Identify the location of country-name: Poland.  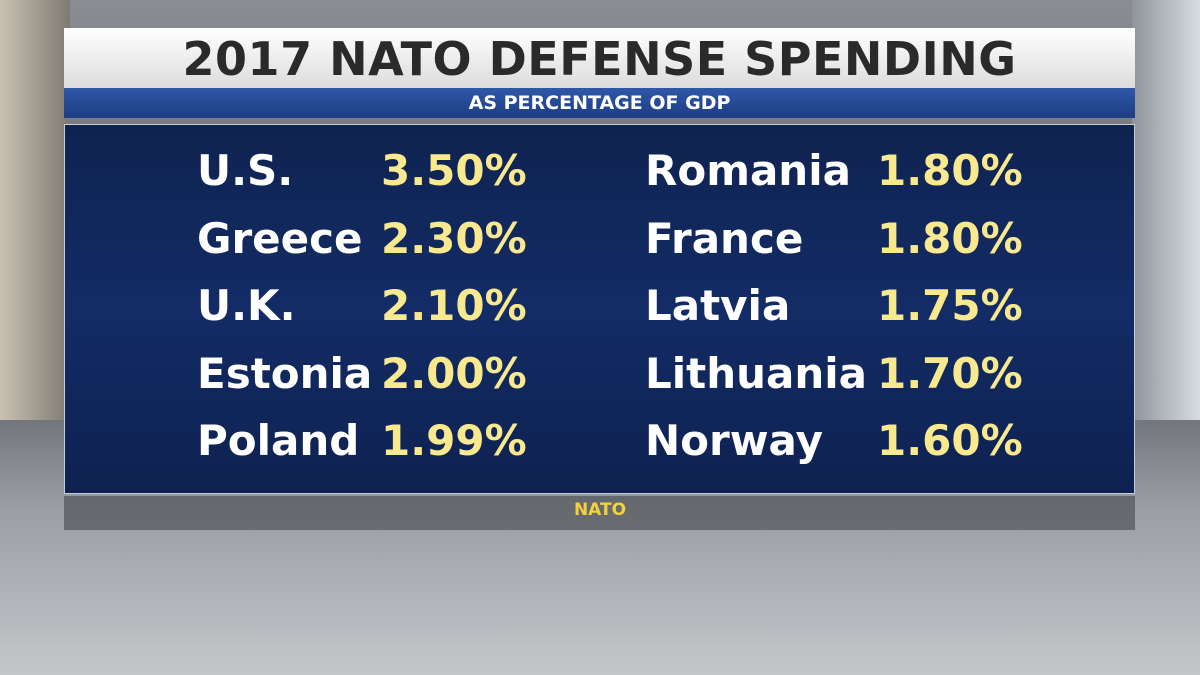
(278, 440).